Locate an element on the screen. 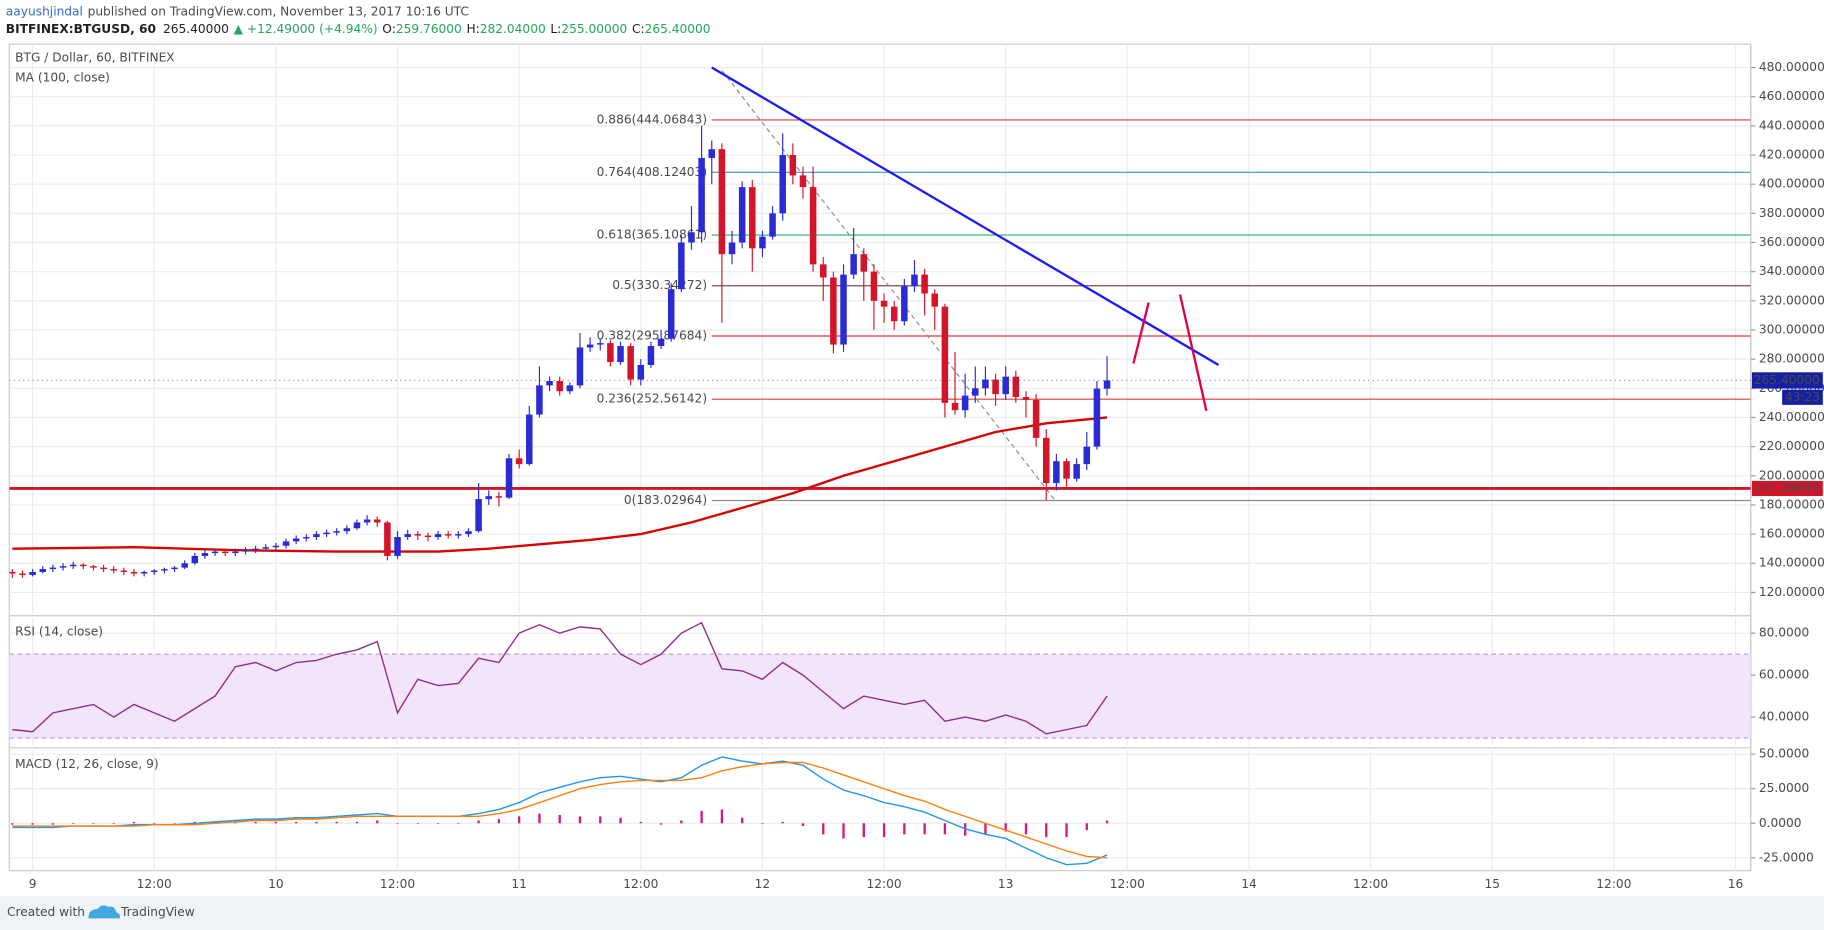  fib-label: 0.618(365.10861) is located at coordinates (652, 235).